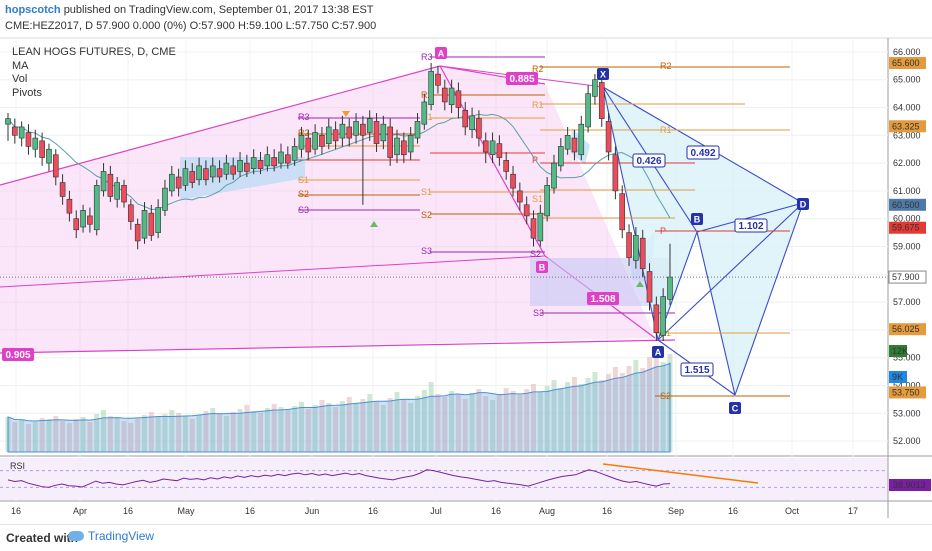 Image resolution: width=932 pixels, height=551 pixels. Describe the element at coordinates (20, 65) in the screenshot. I see `legend-ma: MA` at that location.